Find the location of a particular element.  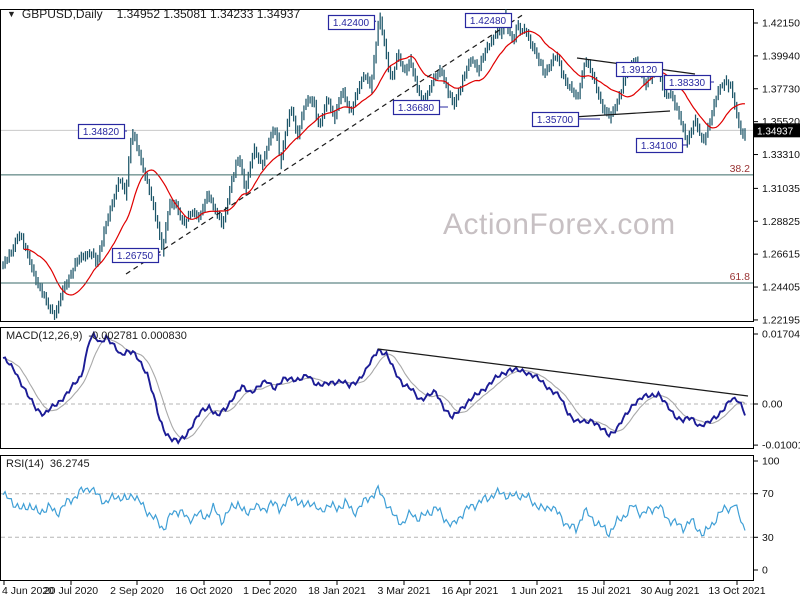

date-label: 16 Apr 2021 is located at coordinates (470, 591).